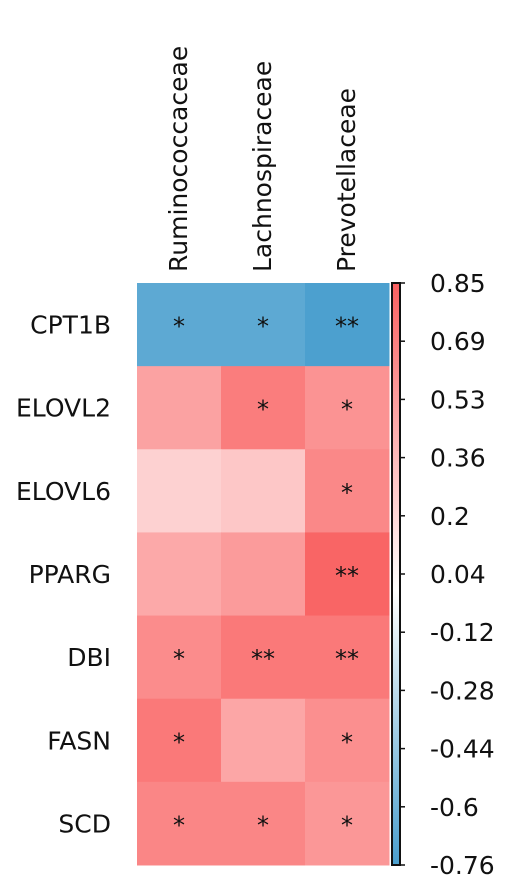  I want to click on heatmap-cell-dbi-prevotellaceae, so click(347, 657).